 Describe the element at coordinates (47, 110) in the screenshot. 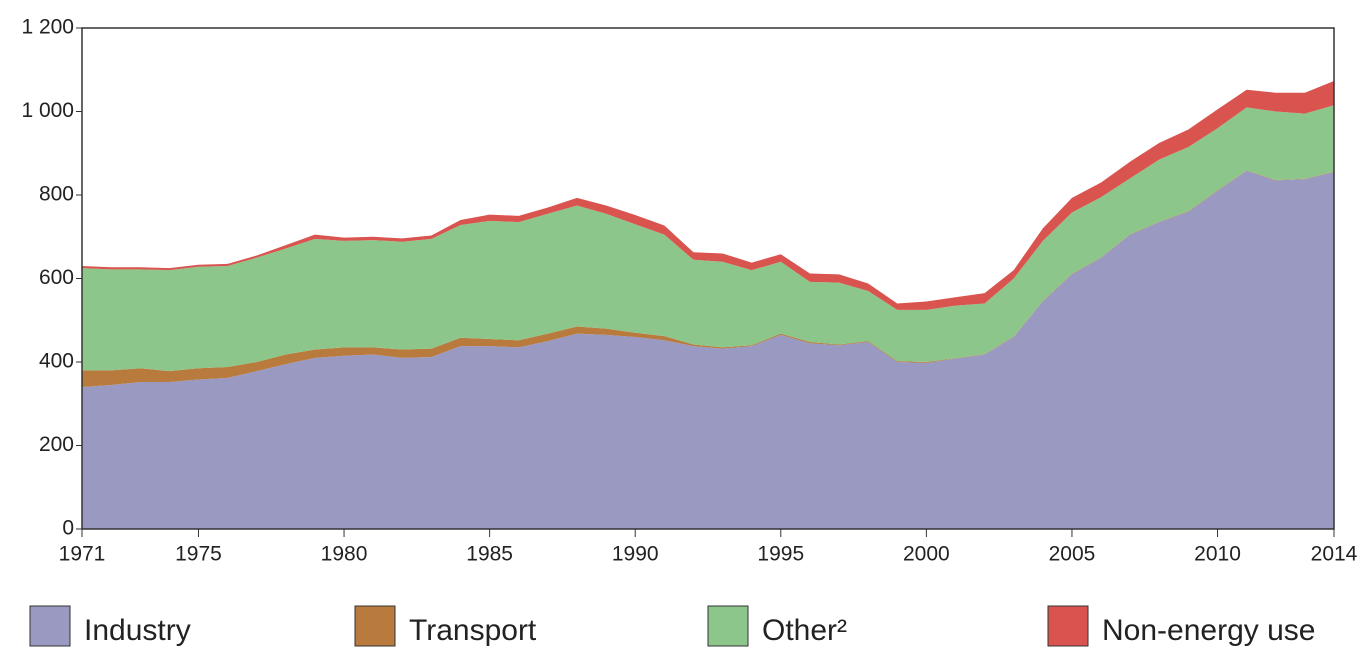

I see `y-tick-label: 1 000` at that location.